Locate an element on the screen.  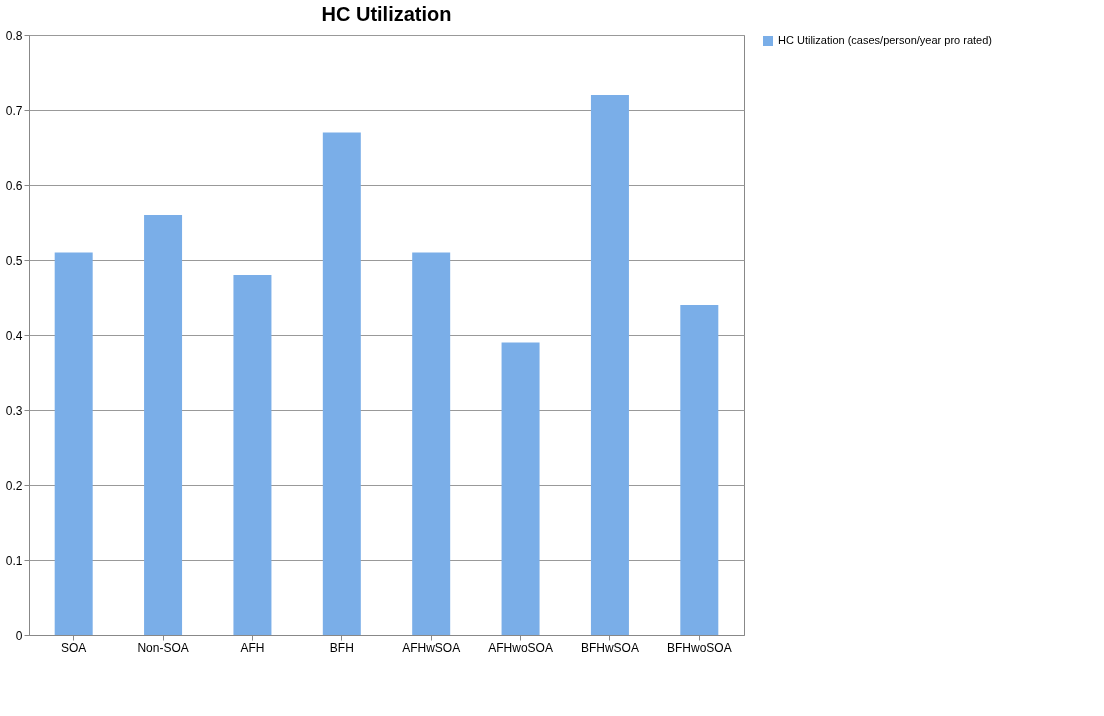
y-tick-label: 0.4 is located at coordinates (14, 335).